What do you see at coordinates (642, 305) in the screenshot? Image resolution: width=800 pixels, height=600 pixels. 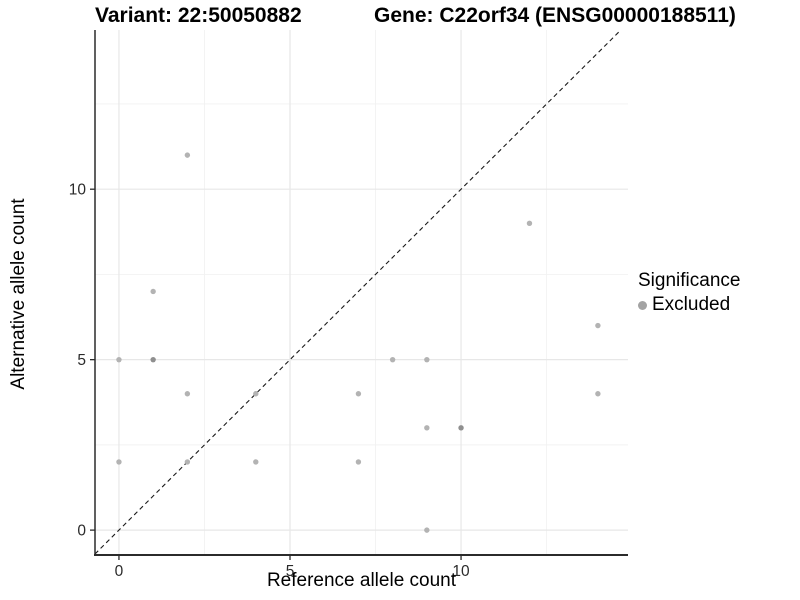 I see `legend-key-dot-icon` at bounding box center [642, 305].